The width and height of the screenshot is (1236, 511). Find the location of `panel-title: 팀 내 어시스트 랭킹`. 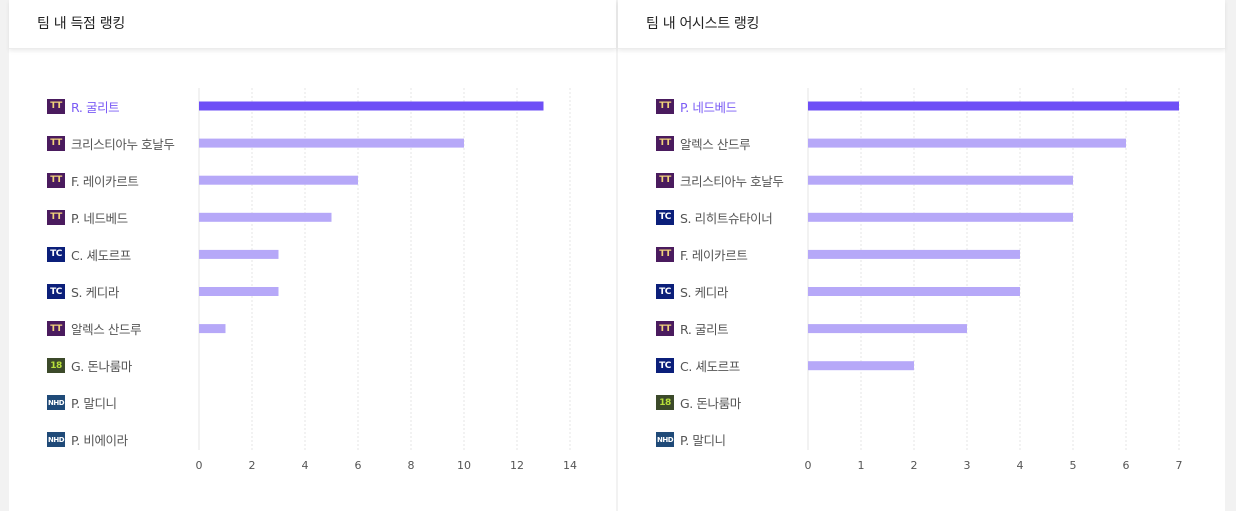

panel-title: 팀 내 어시스트 랭킹 is located at coordinates (703, 24).